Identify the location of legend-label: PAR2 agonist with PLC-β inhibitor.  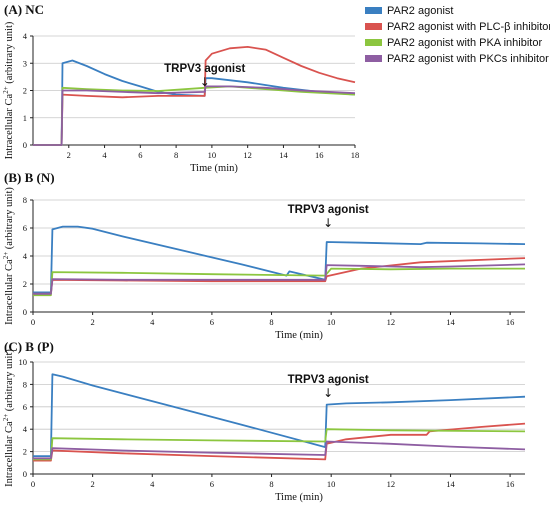
(468, 27).